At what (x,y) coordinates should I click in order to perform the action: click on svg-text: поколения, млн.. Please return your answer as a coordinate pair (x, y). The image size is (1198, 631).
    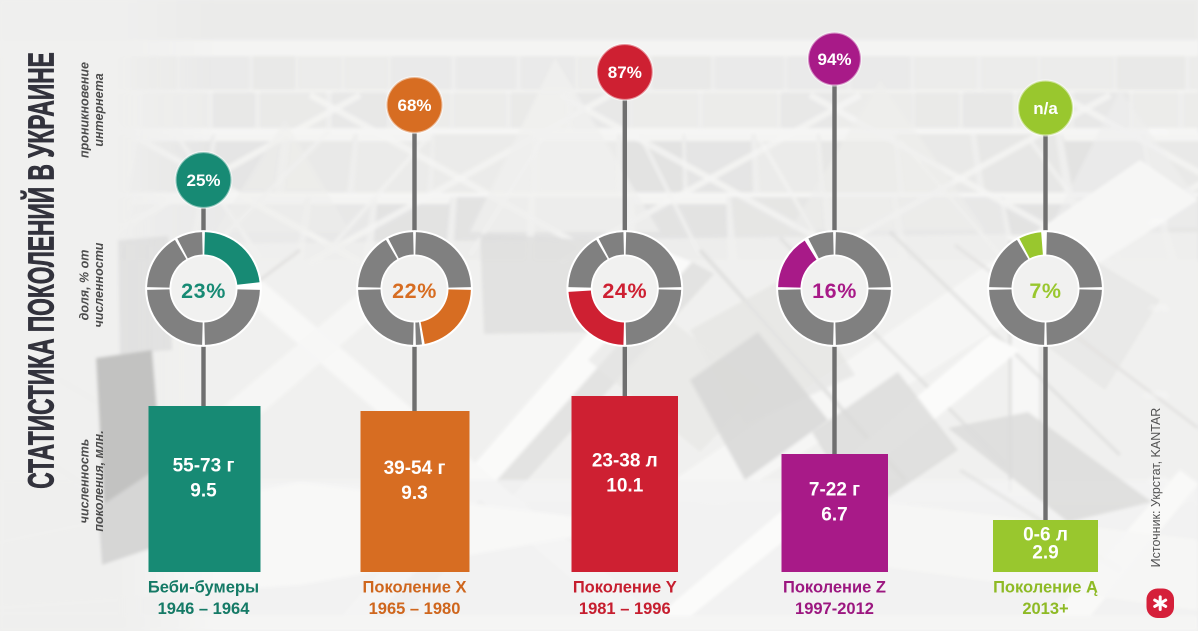
    Looking at the image, I should click on (99, 480).